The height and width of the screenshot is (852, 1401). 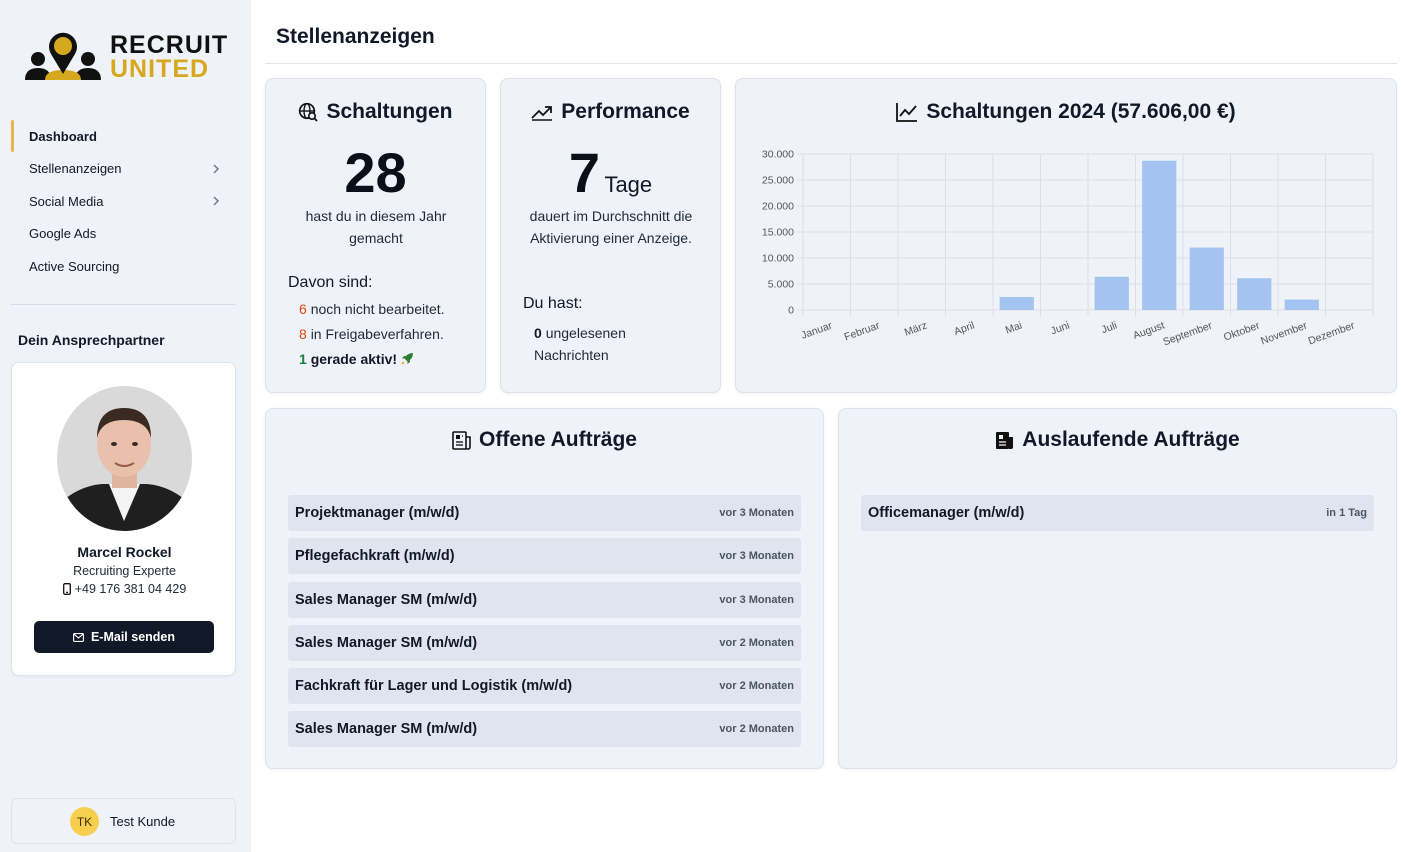 What do you see at coordinates (330, 282) in the screenshot?
I see `breakdown-heading: Davon sind:` at bounding box center [330, 282].